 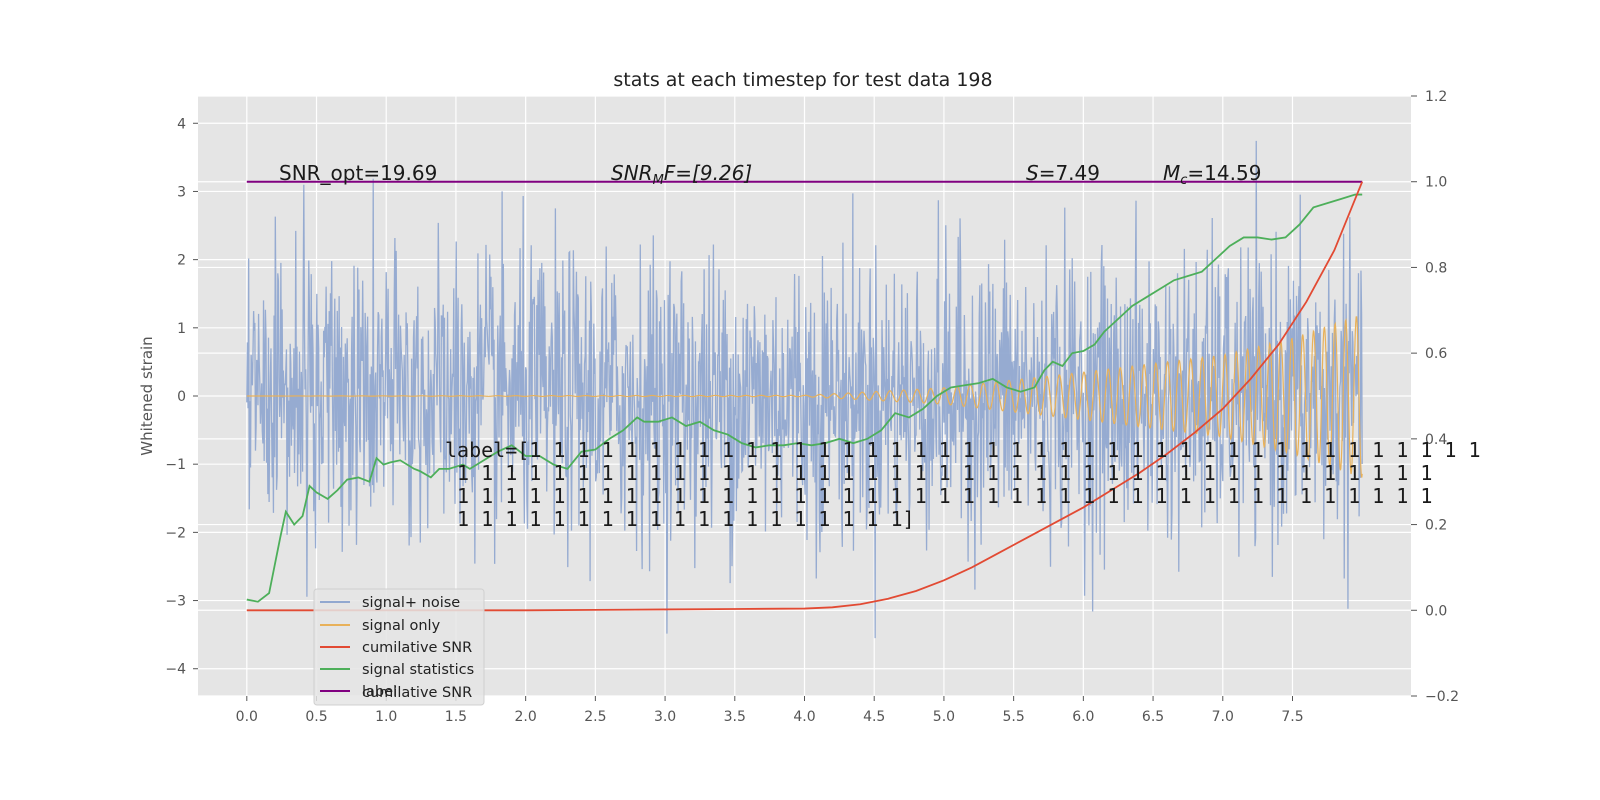 I want to click on snr-opt-annotation: SNR_opt=19.69, so click(x=358, y=173).